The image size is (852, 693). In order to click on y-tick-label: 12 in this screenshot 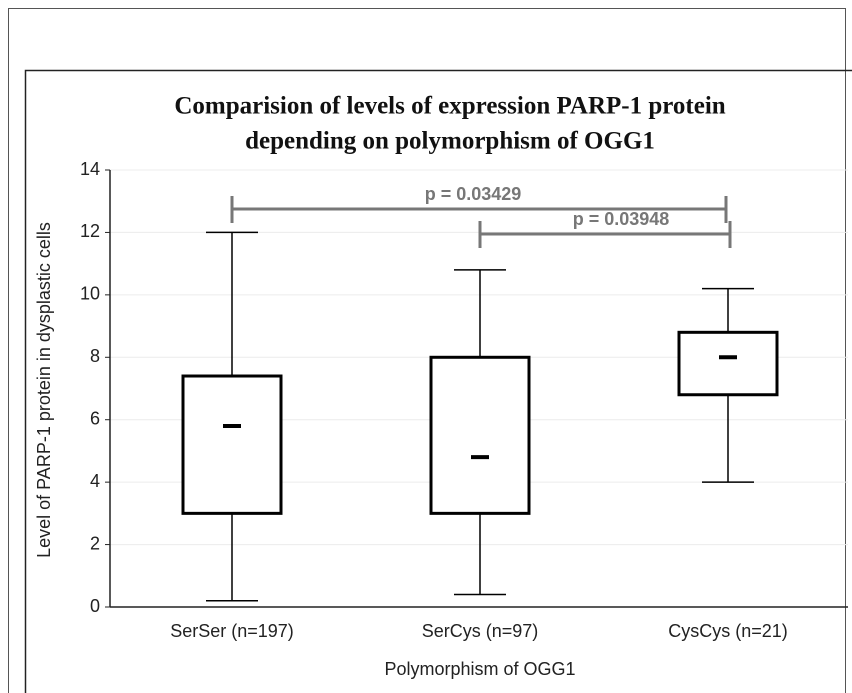, I will do `click(90, 231)`.